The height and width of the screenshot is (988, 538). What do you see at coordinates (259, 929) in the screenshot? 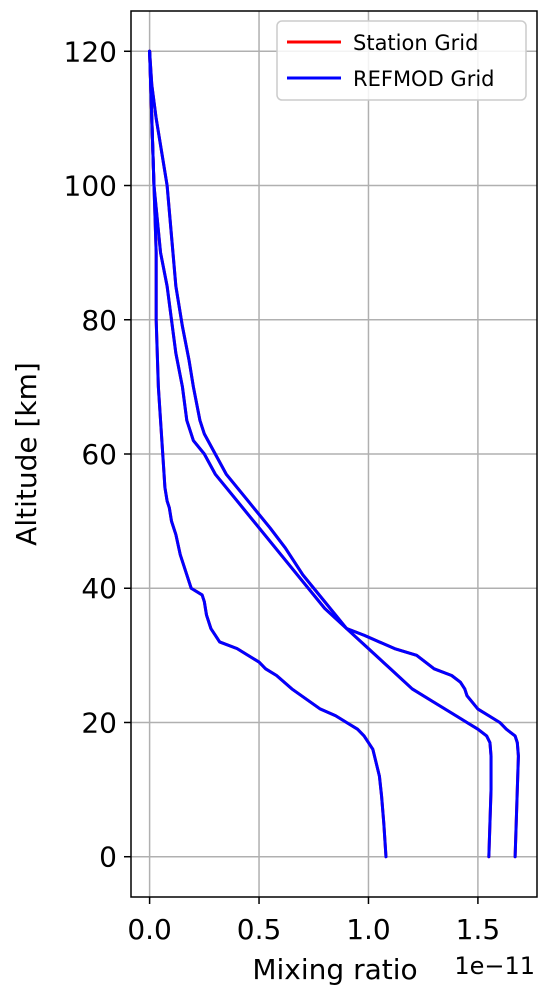
I see `x-tick-label: 0.5` at bounding box center [259, 929].